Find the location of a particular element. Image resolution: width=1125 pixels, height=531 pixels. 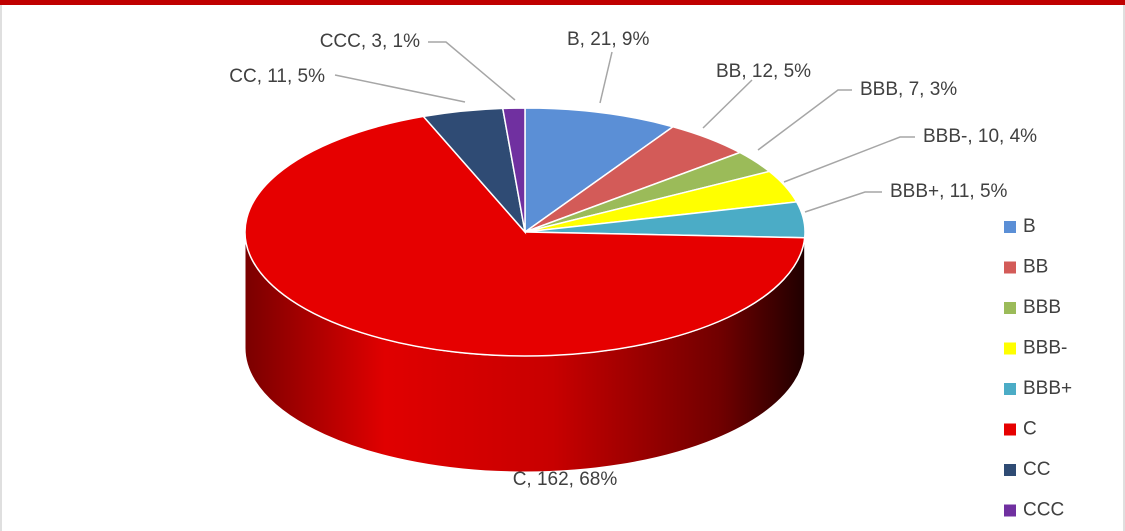

legend-label: BBB- is located at coordinates (1045, 348).